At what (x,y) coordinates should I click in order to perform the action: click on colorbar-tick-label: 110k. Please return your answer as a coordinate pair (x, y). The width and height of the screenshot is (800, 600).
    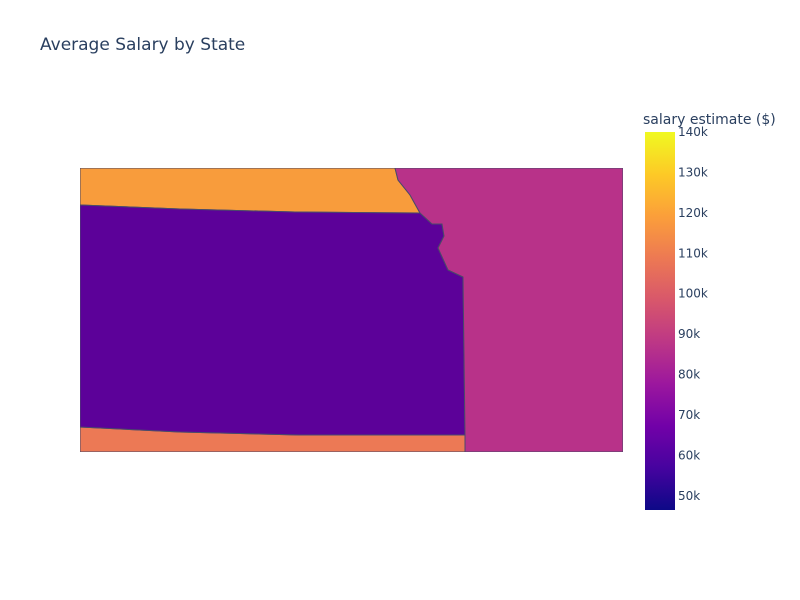
    Looking at the image, I should click on (693, 253).